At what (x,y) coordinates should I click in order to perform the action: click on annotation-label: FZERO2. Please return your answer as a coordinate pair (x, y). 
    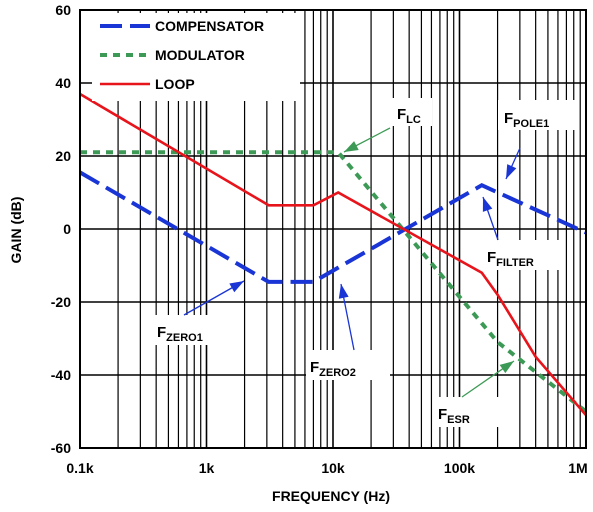
    Looking at the image, I should click on (333, 369).